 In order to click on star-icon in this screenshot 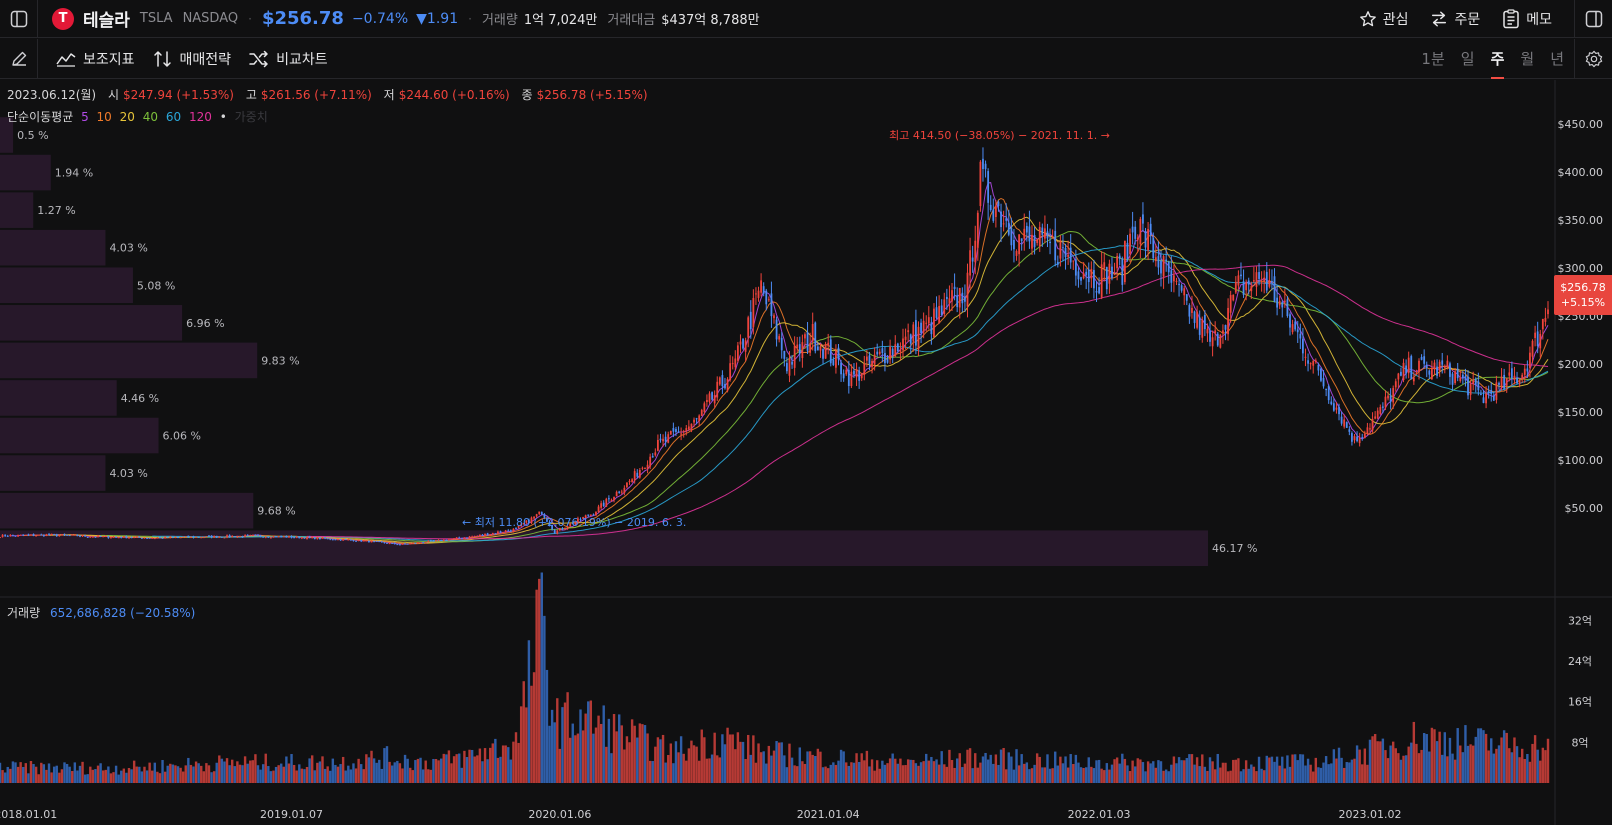, I will do `click(1367, 19)`.